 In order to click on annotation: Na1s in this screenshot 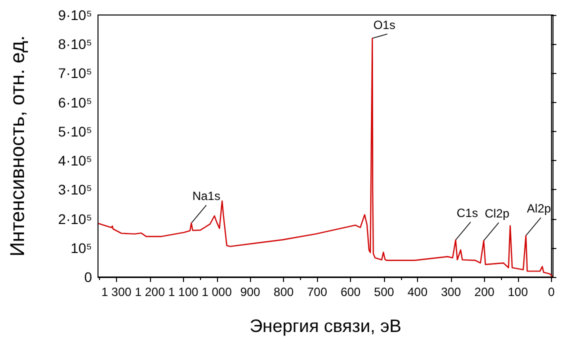, I will do `click(206, 196)`.